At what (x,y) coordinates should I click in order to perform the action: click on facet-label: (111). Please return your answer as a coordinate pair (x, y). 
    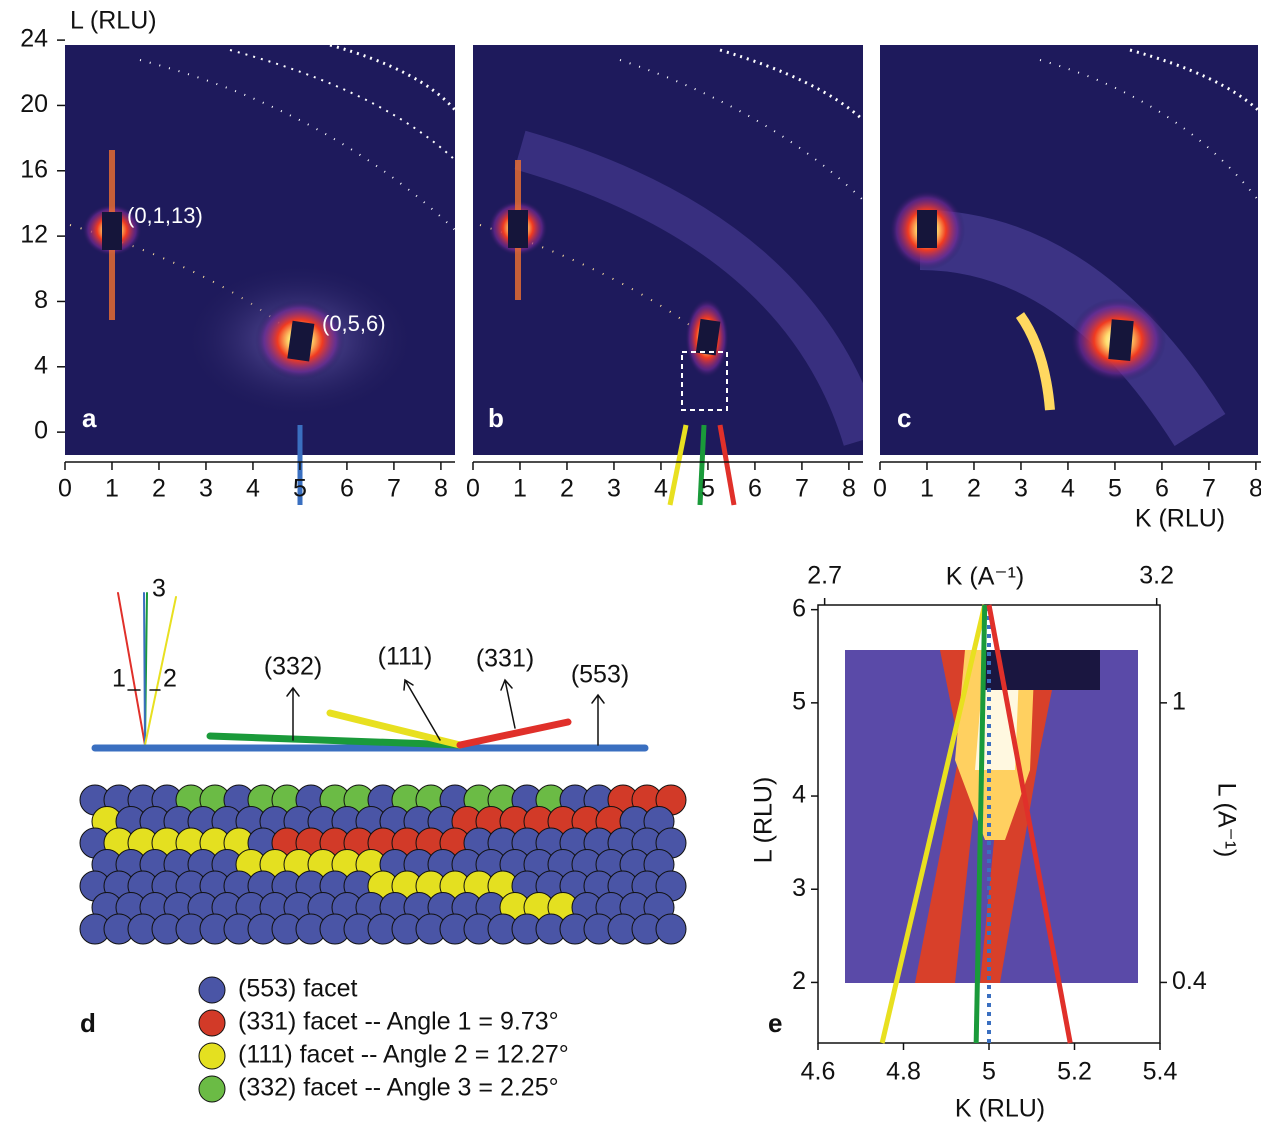
    Looking at the image, I should click on (405, 657).